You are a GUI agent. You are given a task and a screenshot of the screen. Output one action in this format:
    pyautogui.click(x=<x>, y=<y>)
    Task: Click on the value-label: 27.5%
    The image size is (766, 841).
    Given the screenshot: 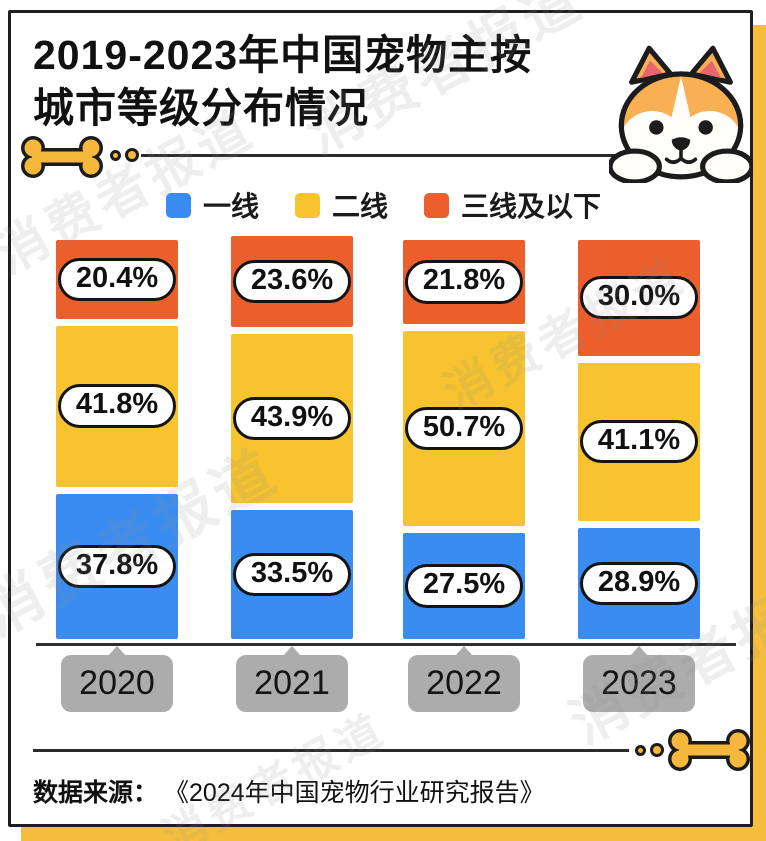 What is the action you would take?
    pyautogui.click(x=464, y=586)
    